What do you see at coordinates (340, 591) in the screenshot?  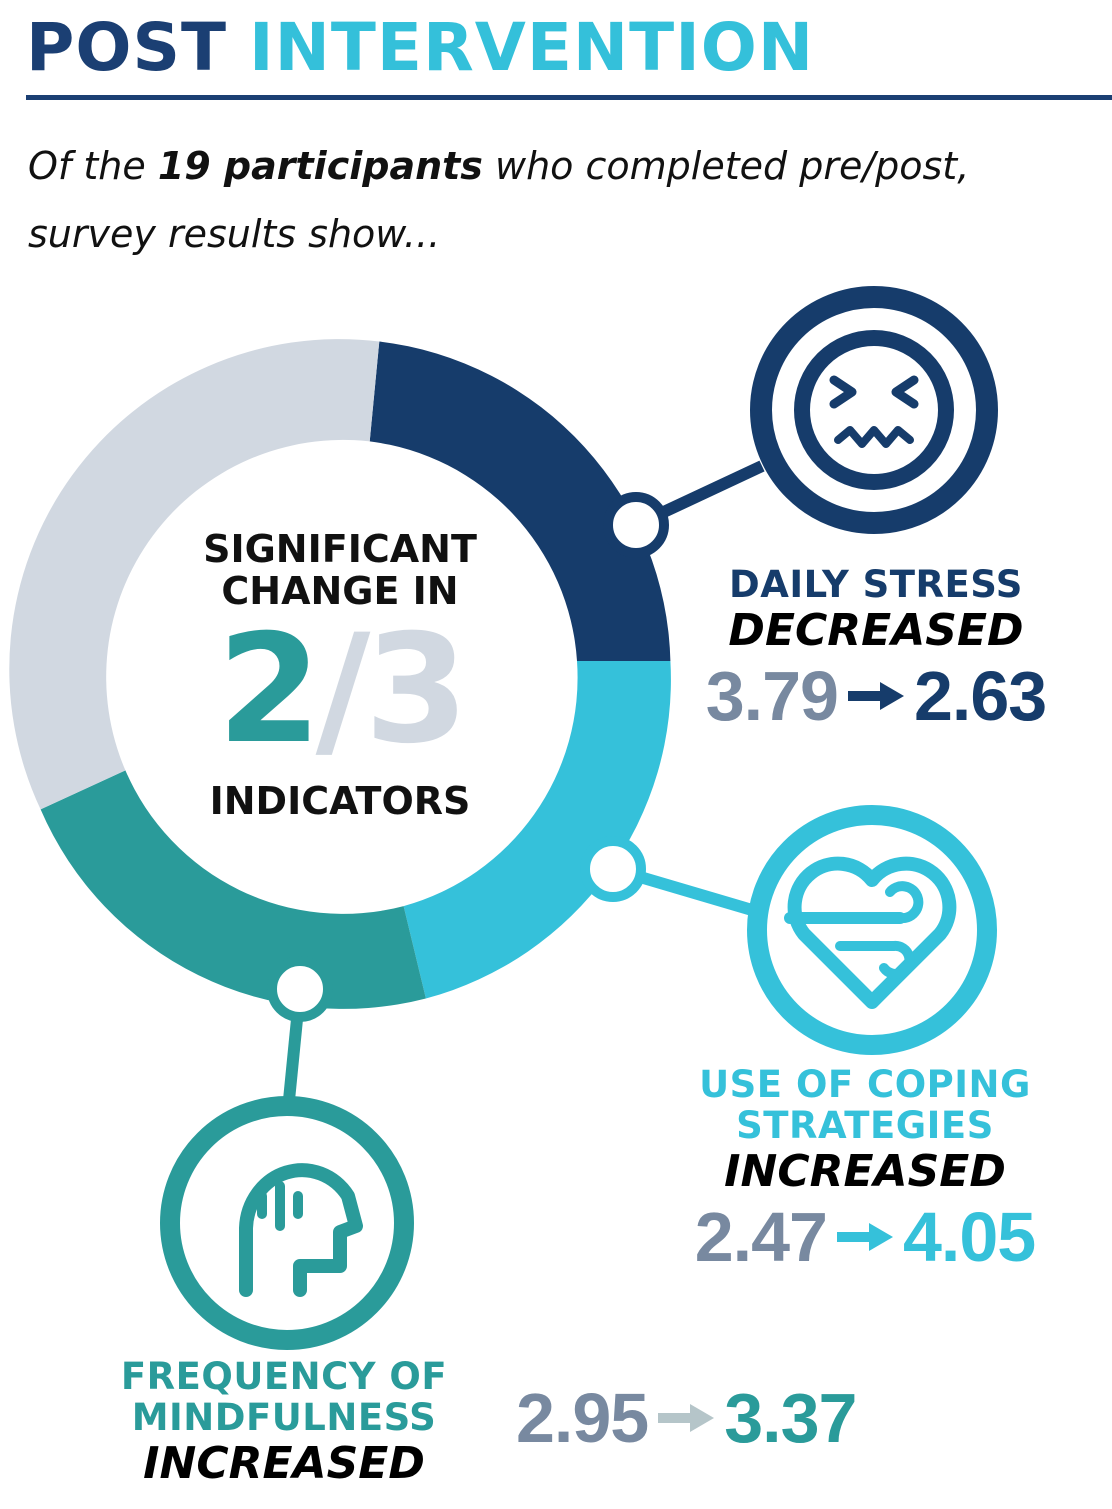 I see `center-line-change-in: CHANGE IN` at bounding box center [340, 591].